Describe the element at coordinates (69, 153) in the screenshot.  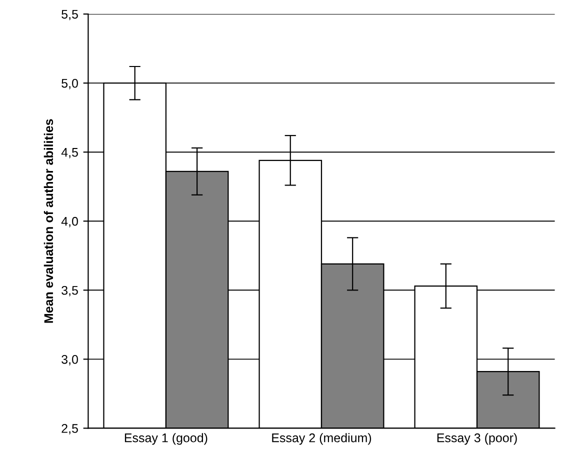
I see `y-tick-label: 4,5` at that location.